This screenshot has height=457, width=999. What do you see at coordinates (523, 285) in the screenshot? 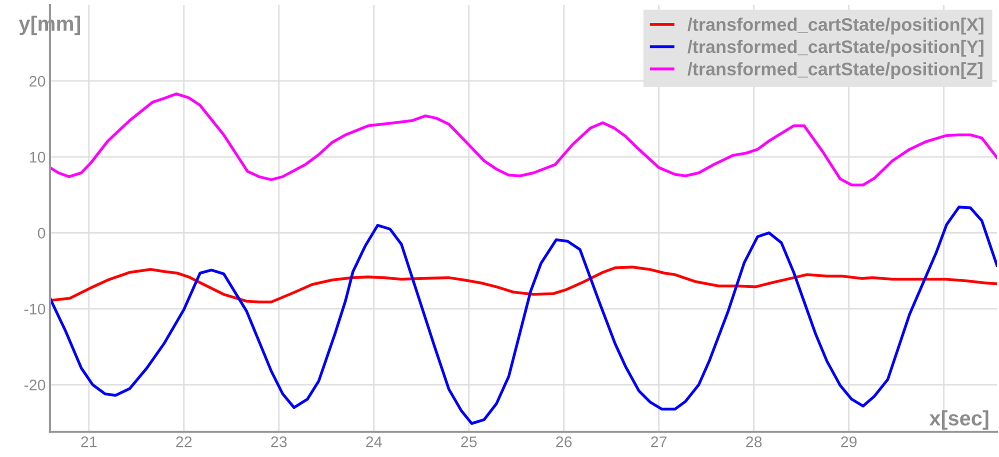
I see `line-series` at bounding box center [523, 285].